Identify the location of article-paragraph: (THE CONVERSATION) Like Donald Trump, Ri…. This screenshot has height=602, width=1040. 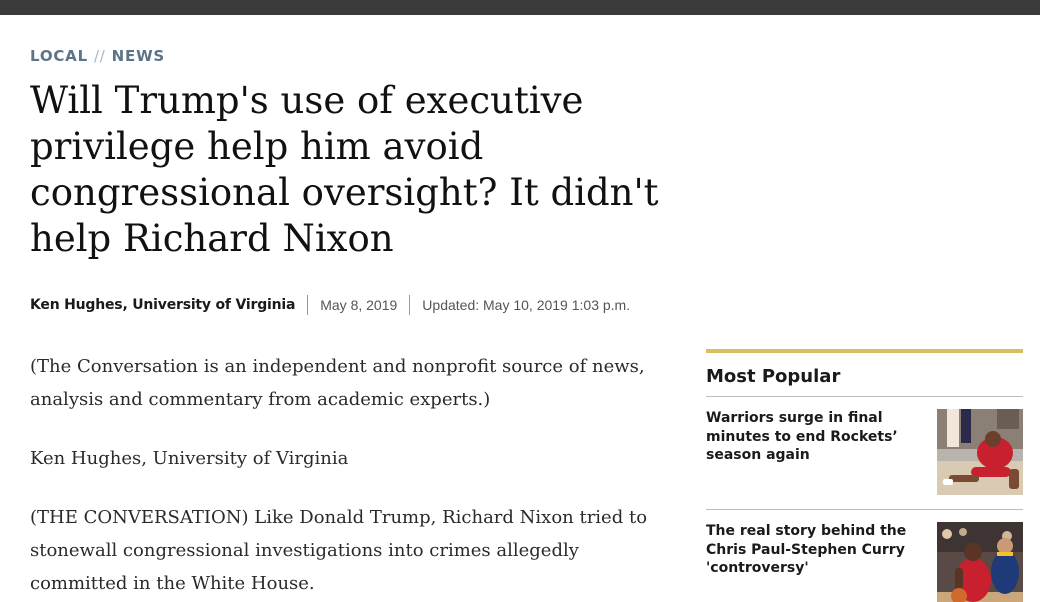
(339, 550).